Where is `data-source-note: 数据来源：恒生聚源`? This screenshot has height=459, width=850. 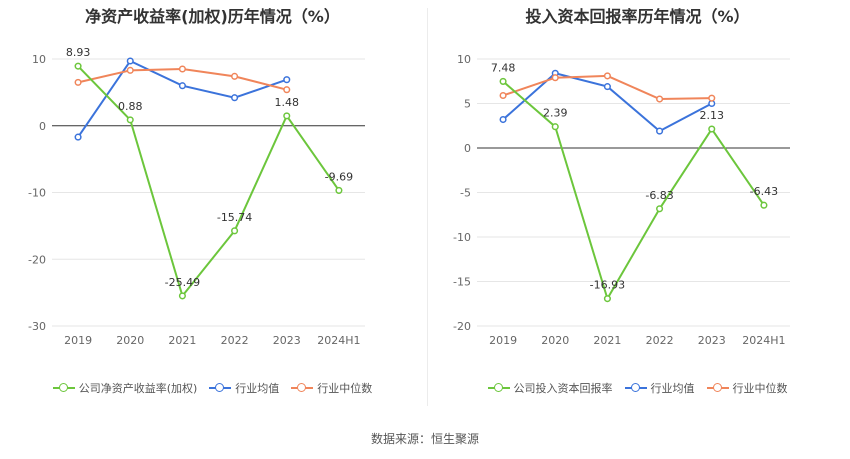
data-source-note: 数据来源：恒生聚源 is located at coordinates (424, 439).